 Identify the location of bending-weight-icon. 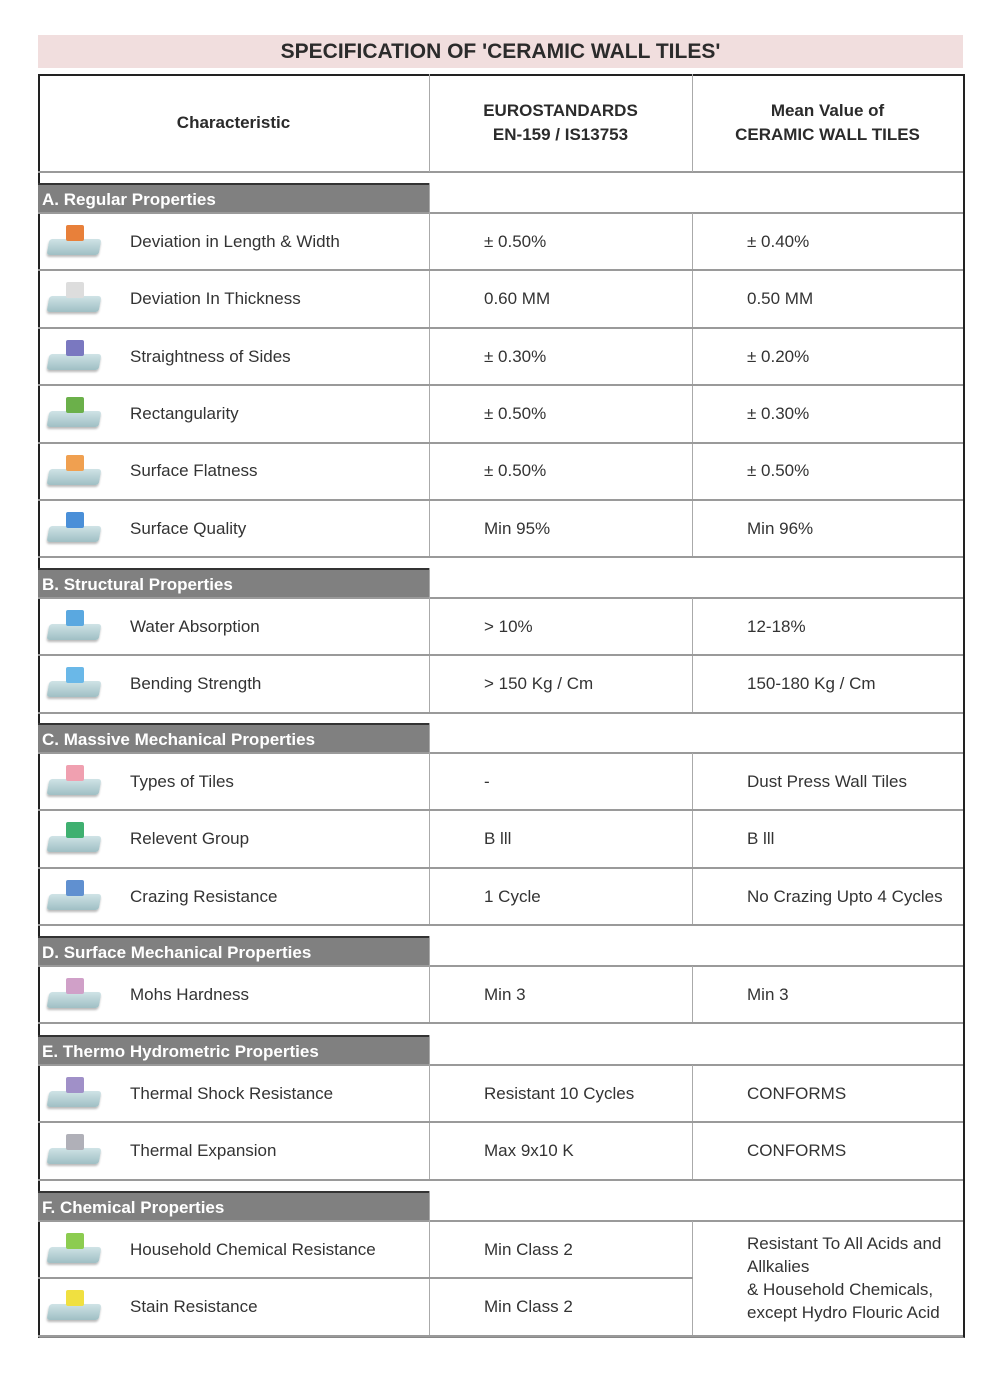
(74, 683).